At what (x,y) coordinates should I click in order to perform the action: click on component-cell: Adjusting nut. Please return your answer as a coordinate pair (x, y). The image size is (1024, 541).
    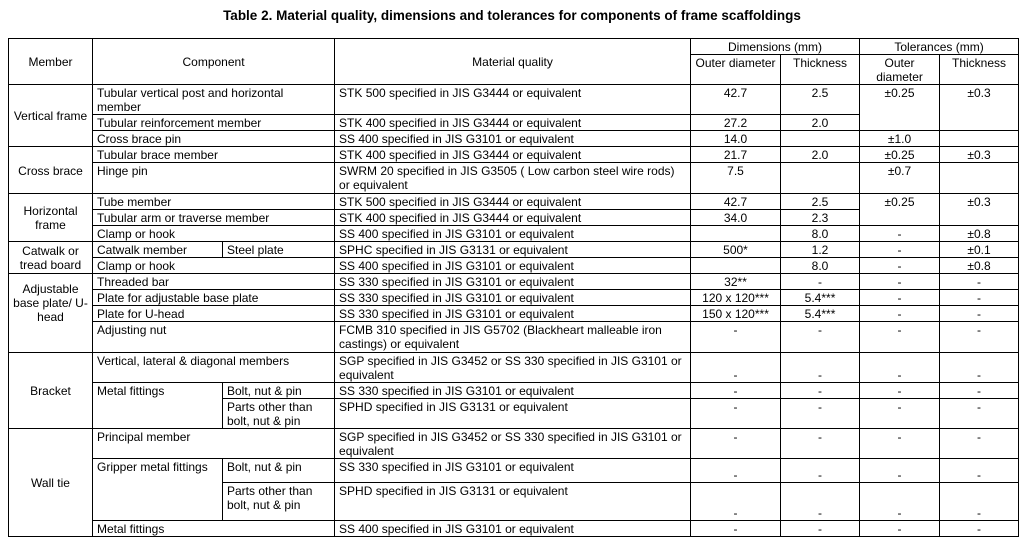
    Looking at the image, I should click on (213, 337).